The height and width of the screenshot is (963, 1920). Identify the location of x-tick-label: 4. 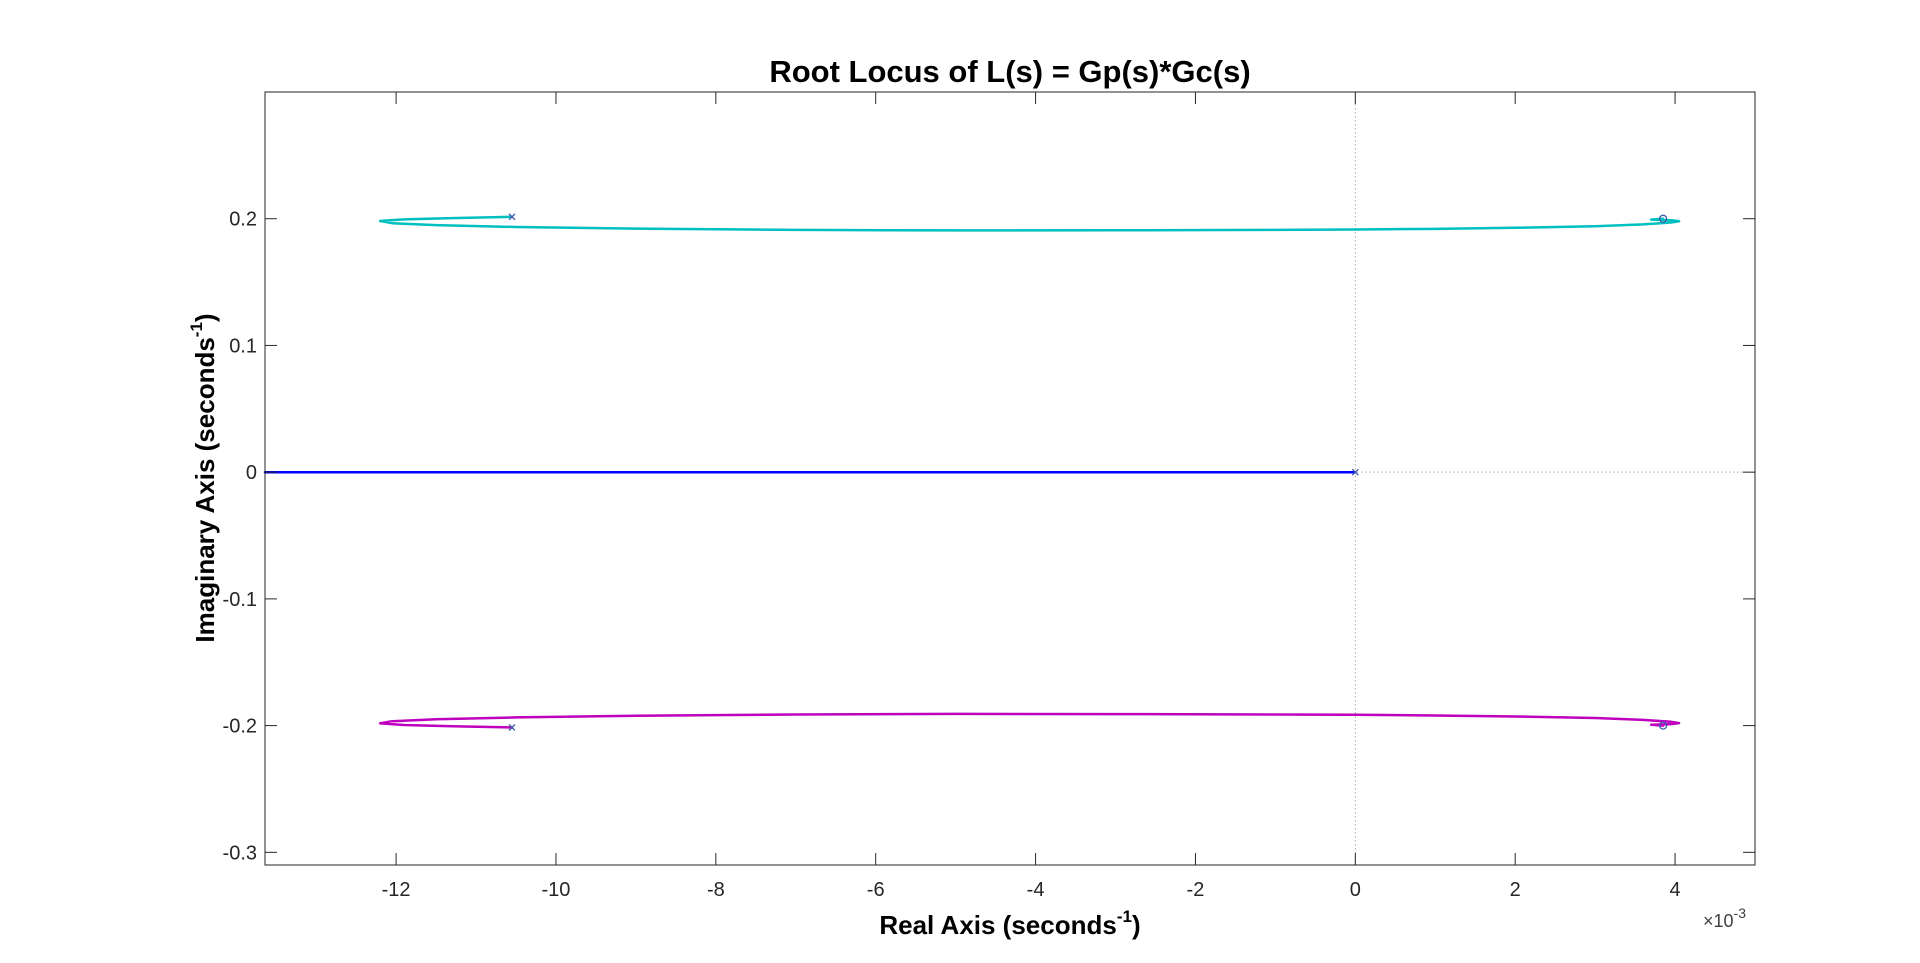
(1675, 890).